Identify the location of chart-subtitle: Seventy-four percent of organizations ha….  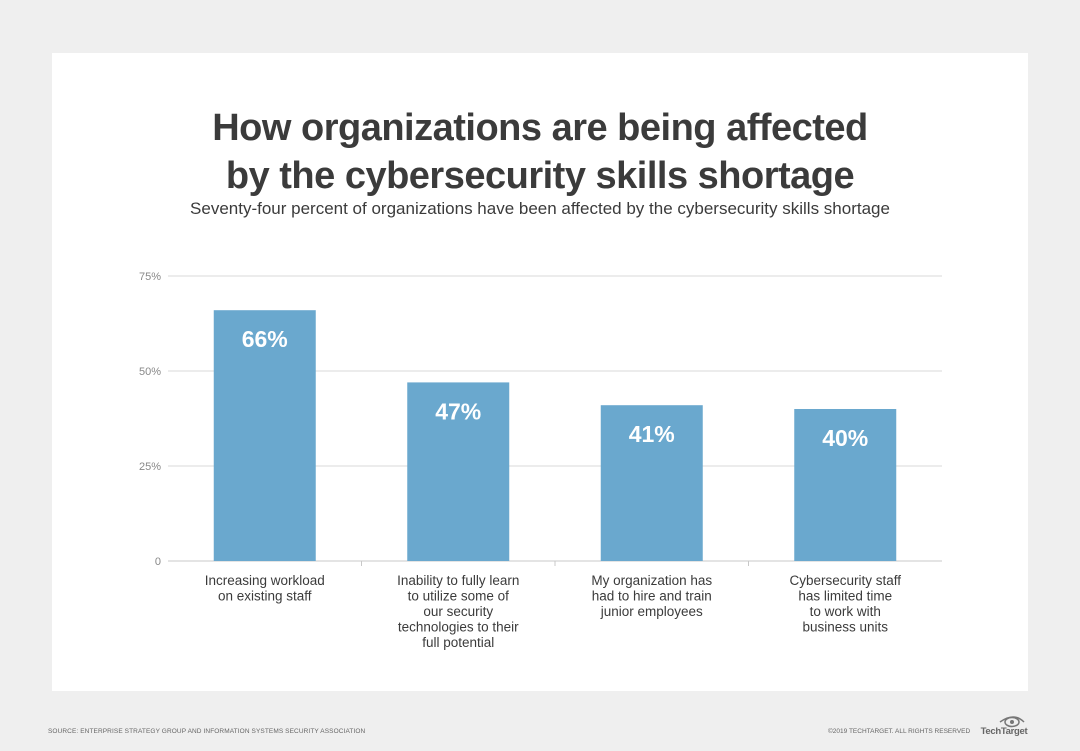
(540, 208).